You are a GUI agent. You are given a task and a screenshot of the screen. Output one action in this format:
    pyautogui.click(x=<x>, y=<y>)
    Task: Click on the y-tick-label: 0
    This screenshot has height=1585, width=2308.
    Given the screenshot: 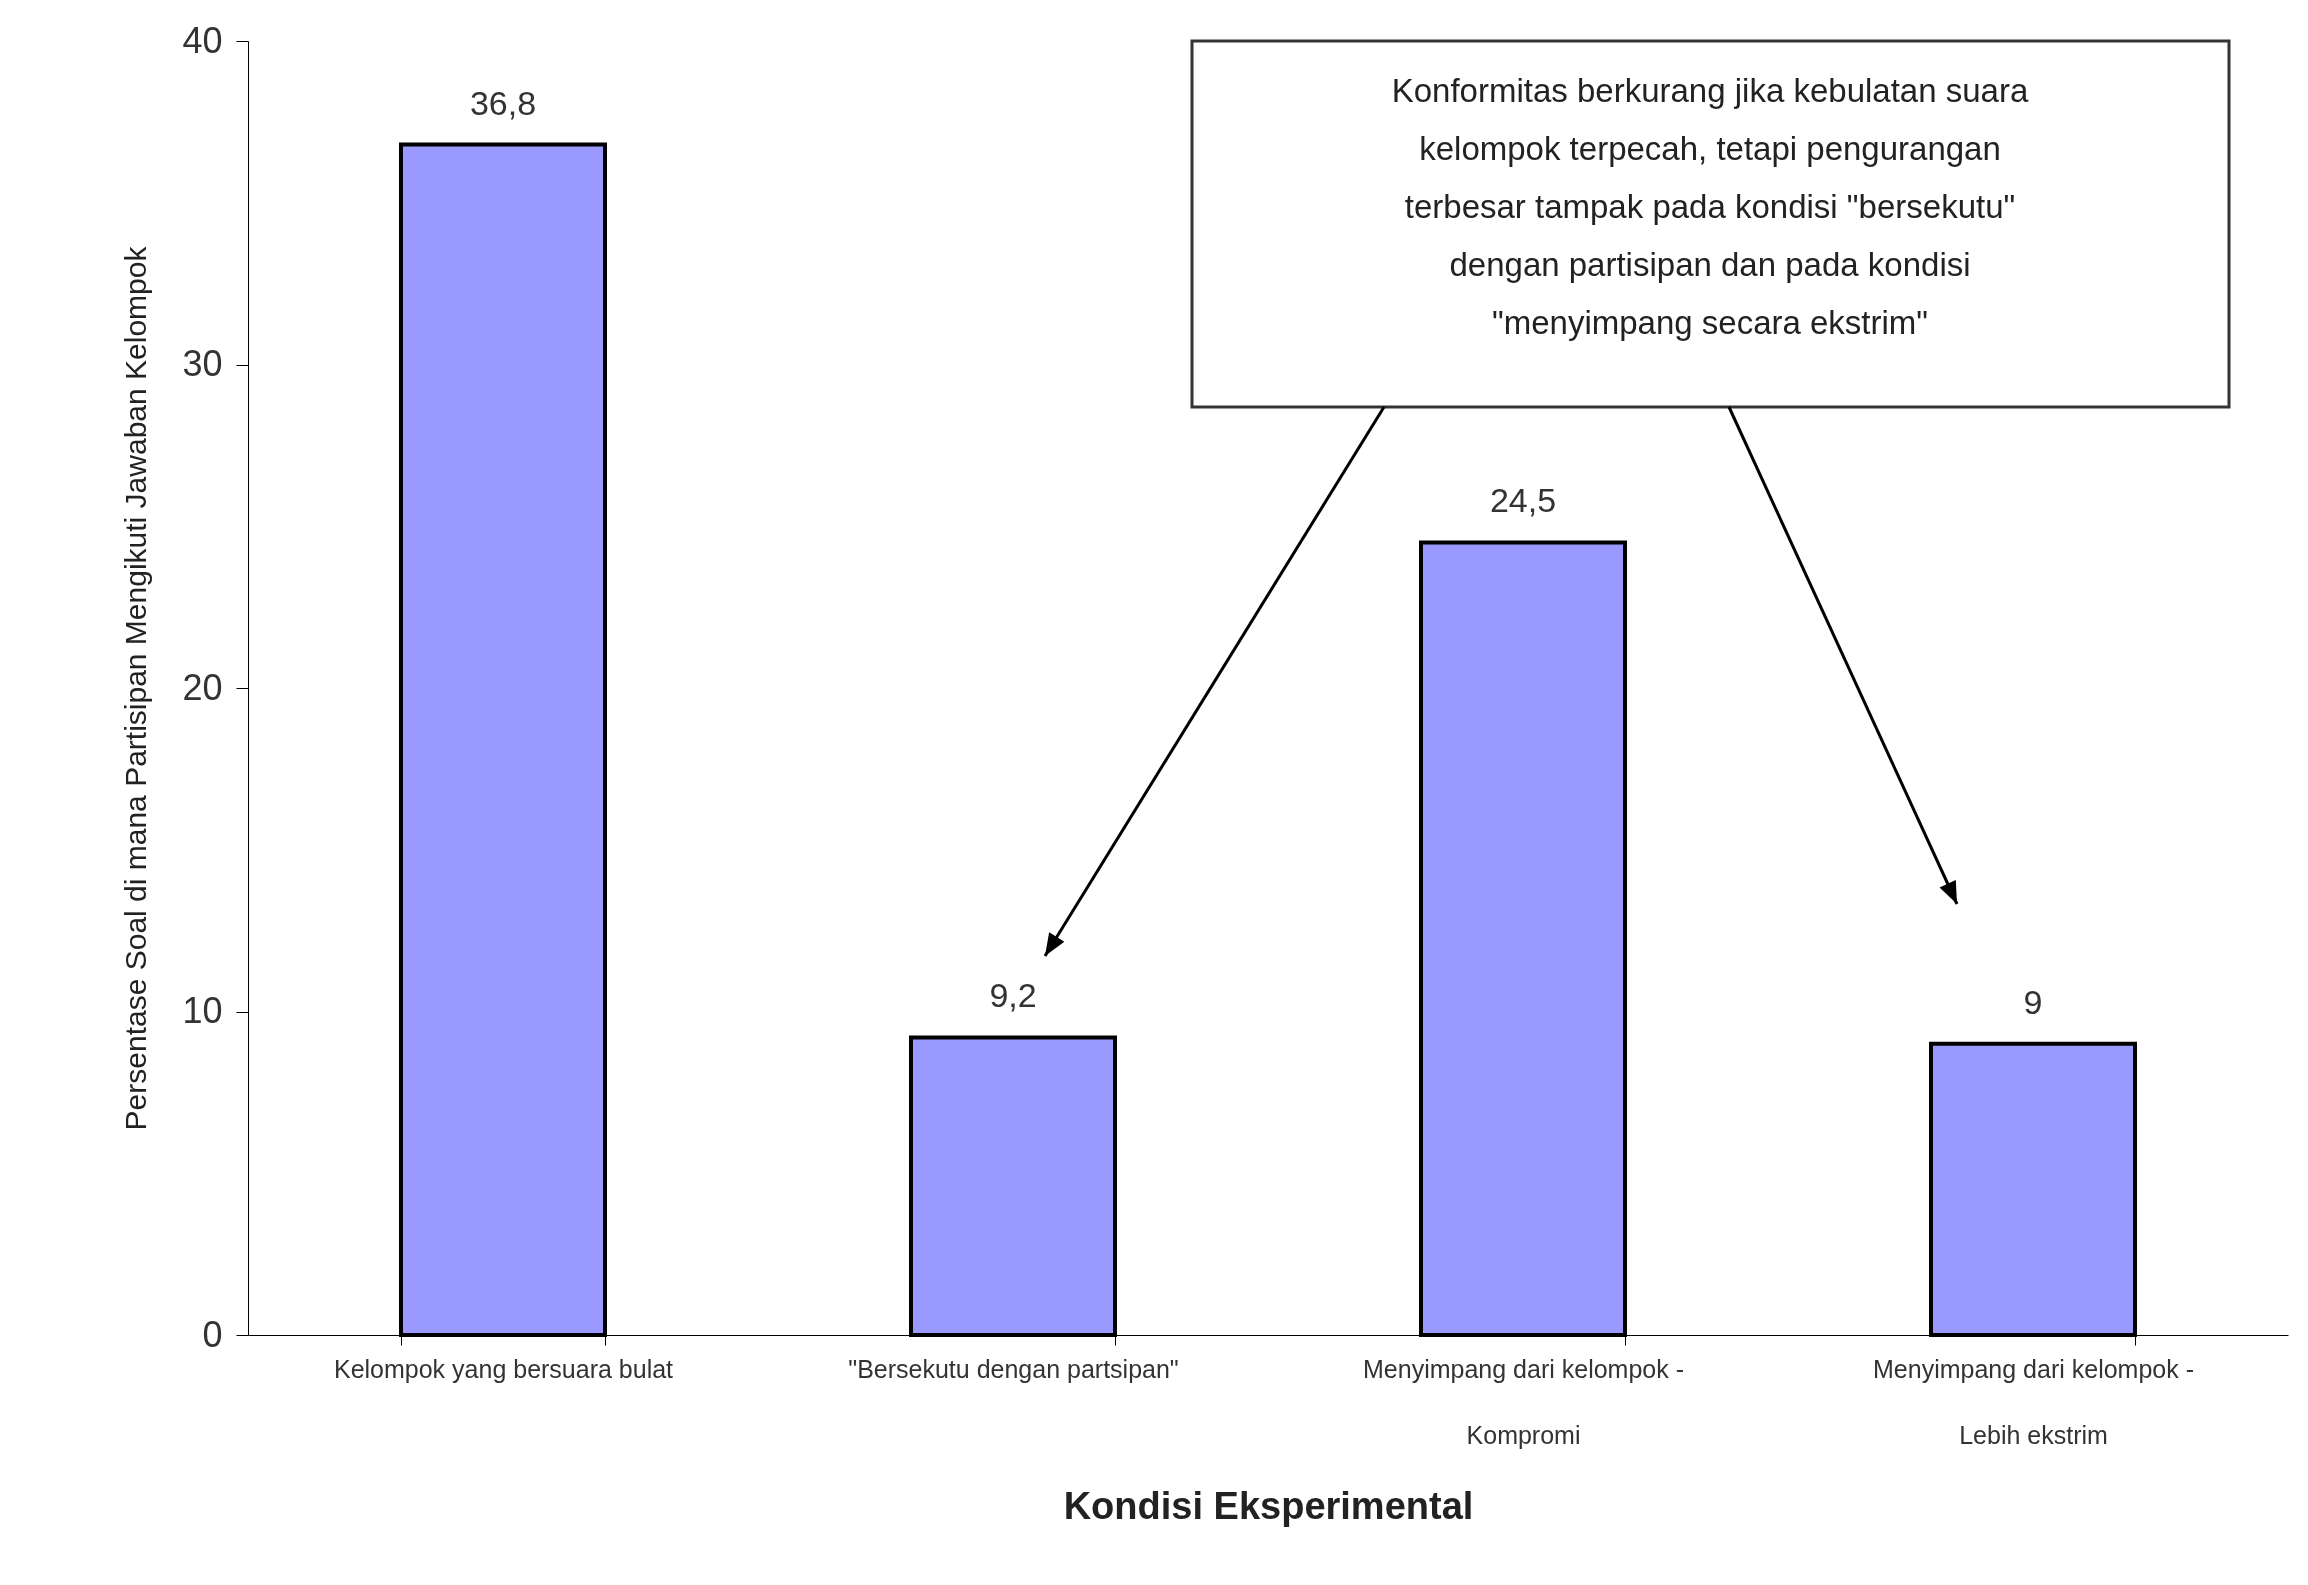 What is the action you would take?
    pyautogui.click(x=212, y=1334)
    